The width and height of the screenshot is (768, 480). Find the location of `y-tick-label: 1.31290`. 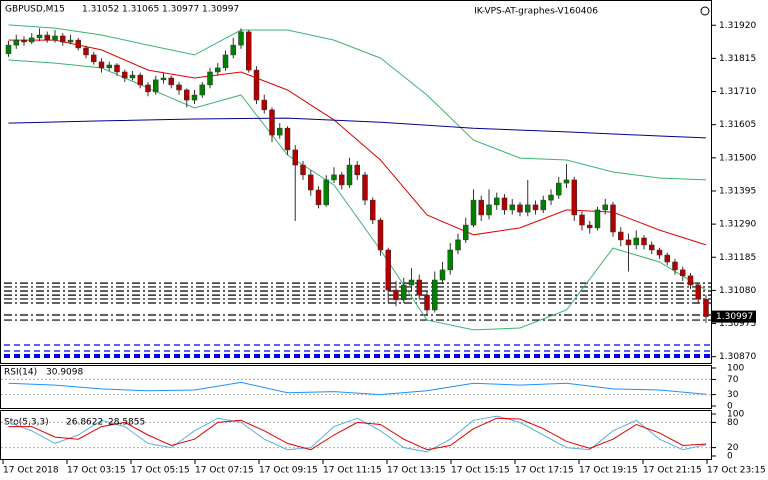

y-tick-label: 1.31290 is located at coordinates (737, 225).